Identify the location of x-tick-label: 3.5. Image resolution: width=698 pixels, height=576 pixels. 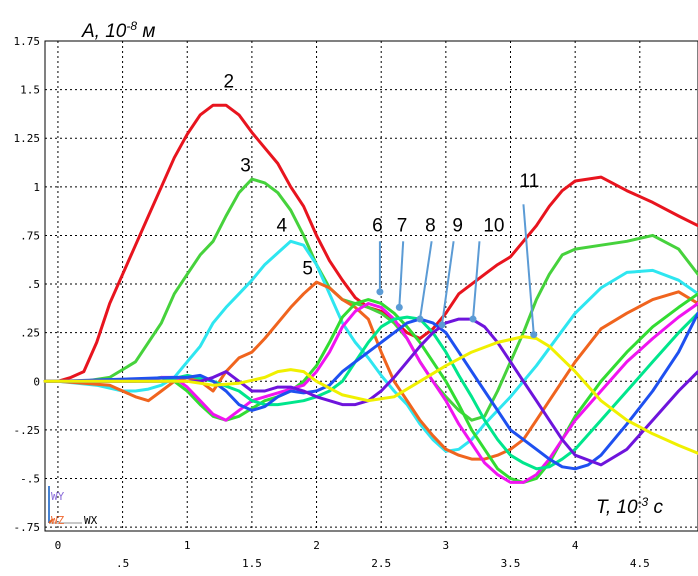
(511, 563).